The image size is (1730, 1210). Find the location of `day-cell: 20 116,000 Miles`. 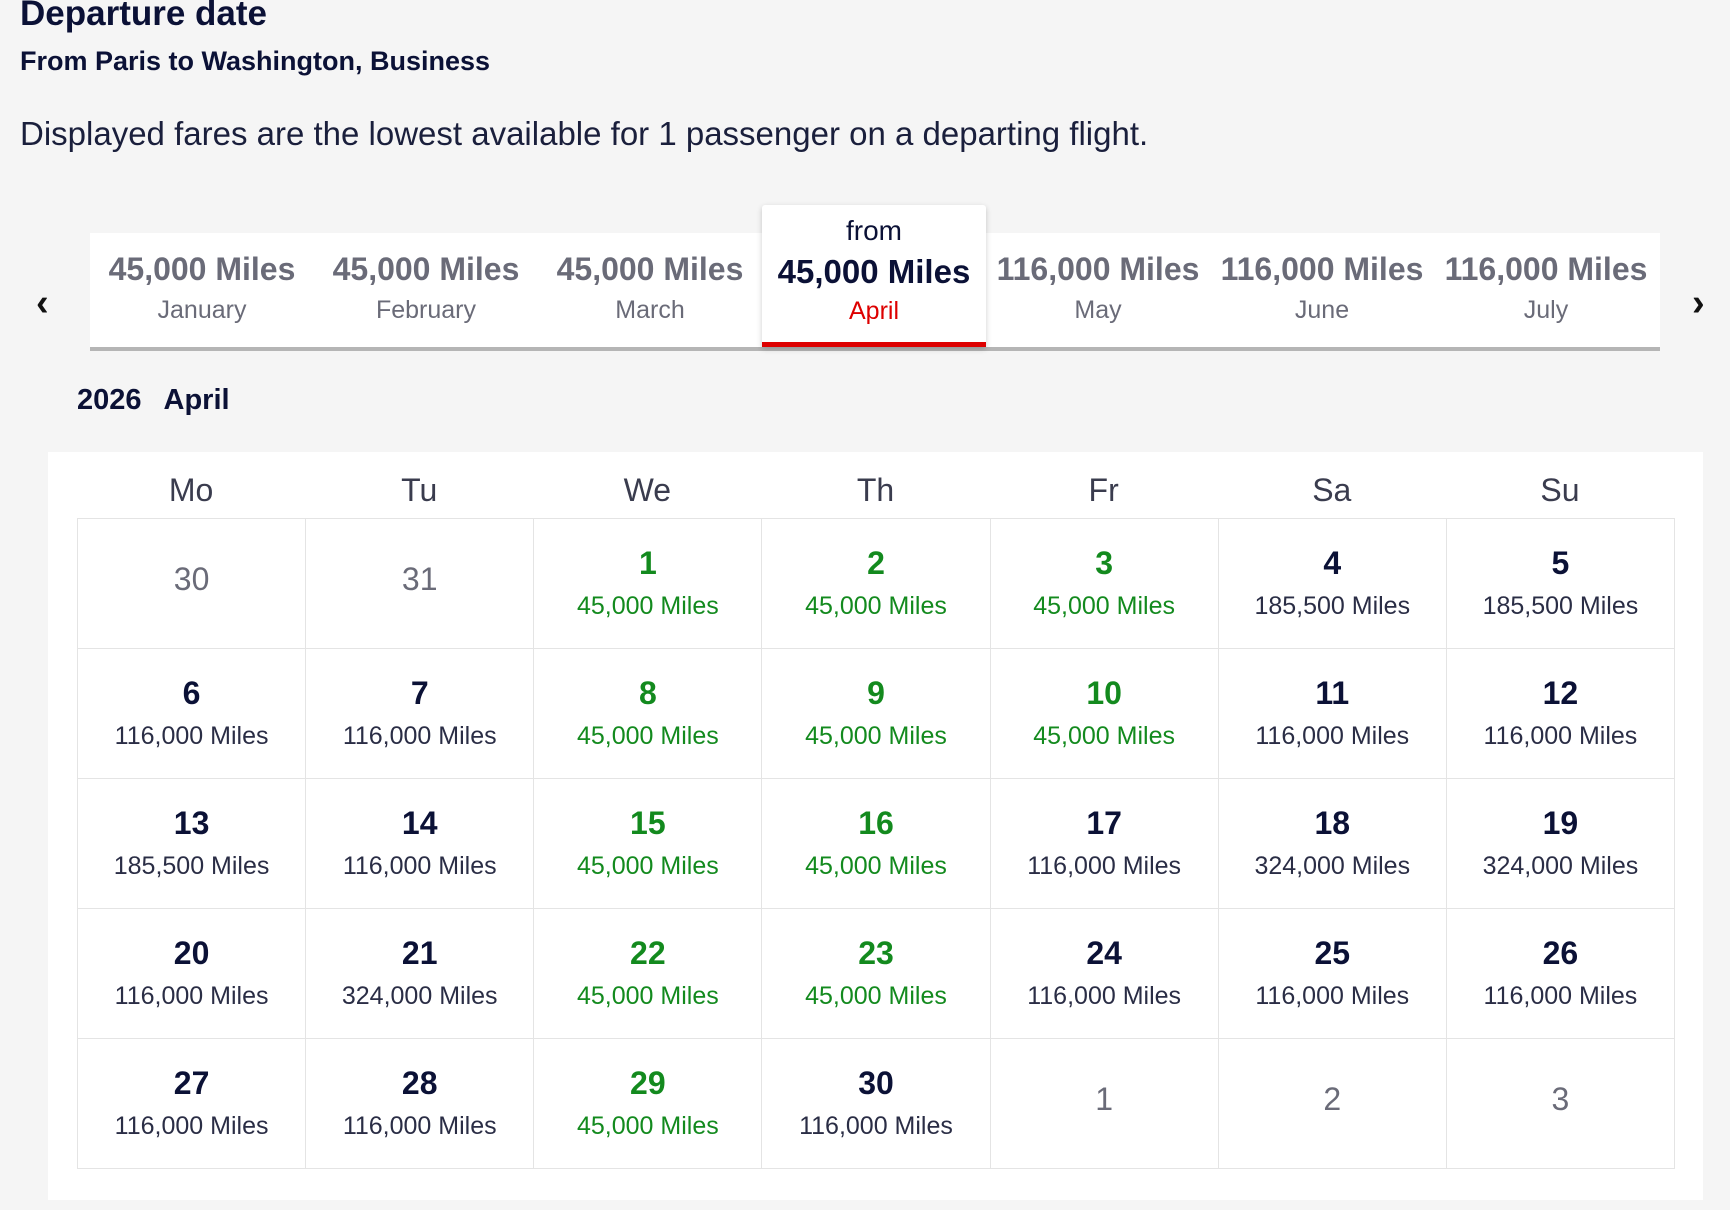

day-cell: 20 116,000 Miles is located at coordinates (192, 974).